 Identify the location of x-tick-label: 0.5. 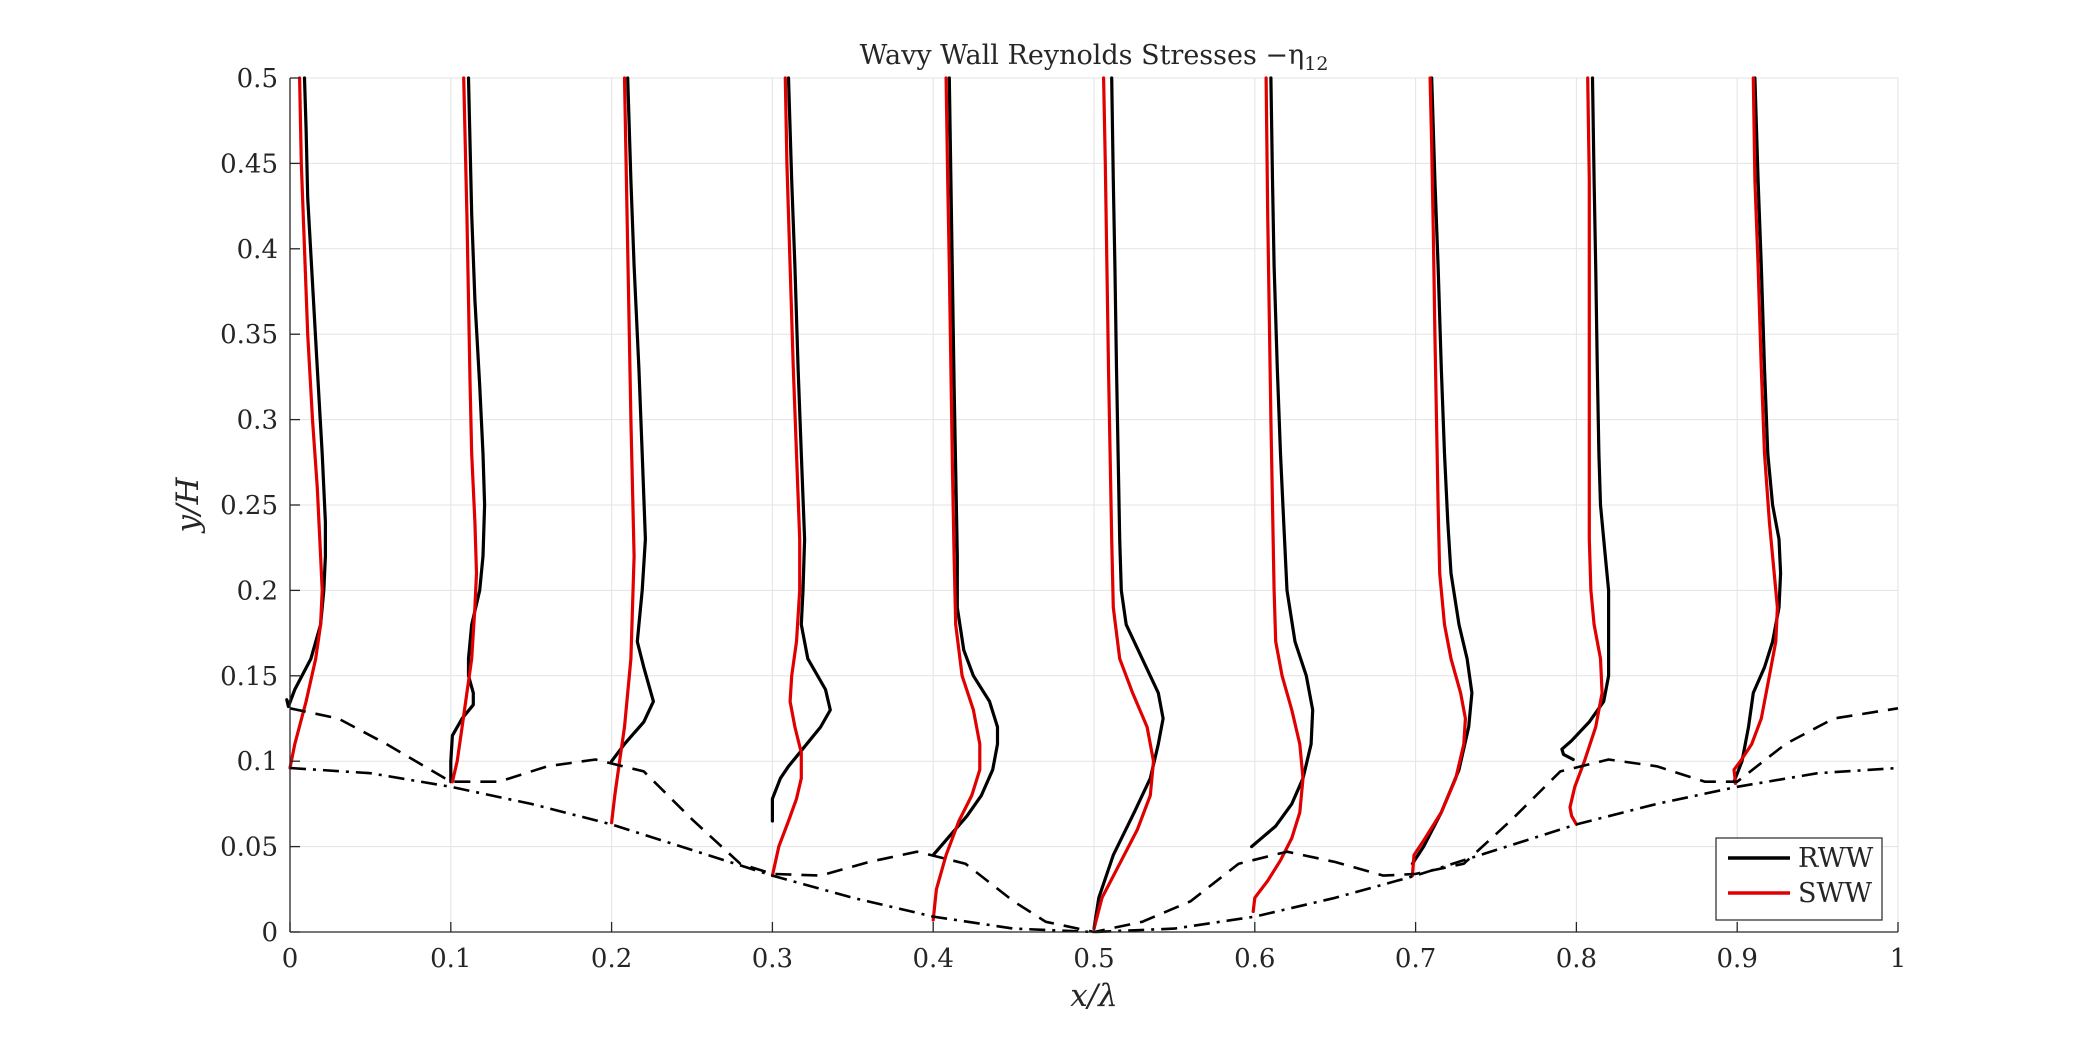
(1093, 959).